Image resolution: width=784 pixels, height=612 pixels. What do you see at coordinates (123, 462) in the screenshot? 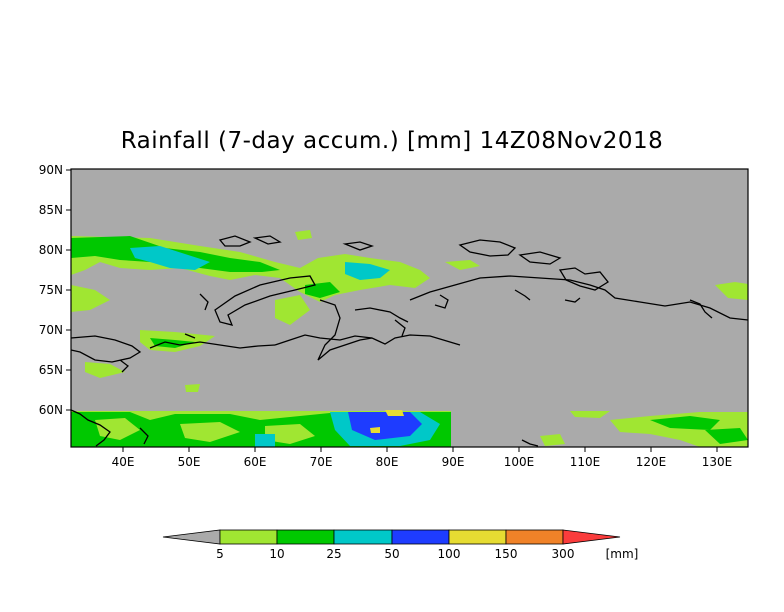
I see `lon-label-40e: 40E` at bounding box center [123, 462].